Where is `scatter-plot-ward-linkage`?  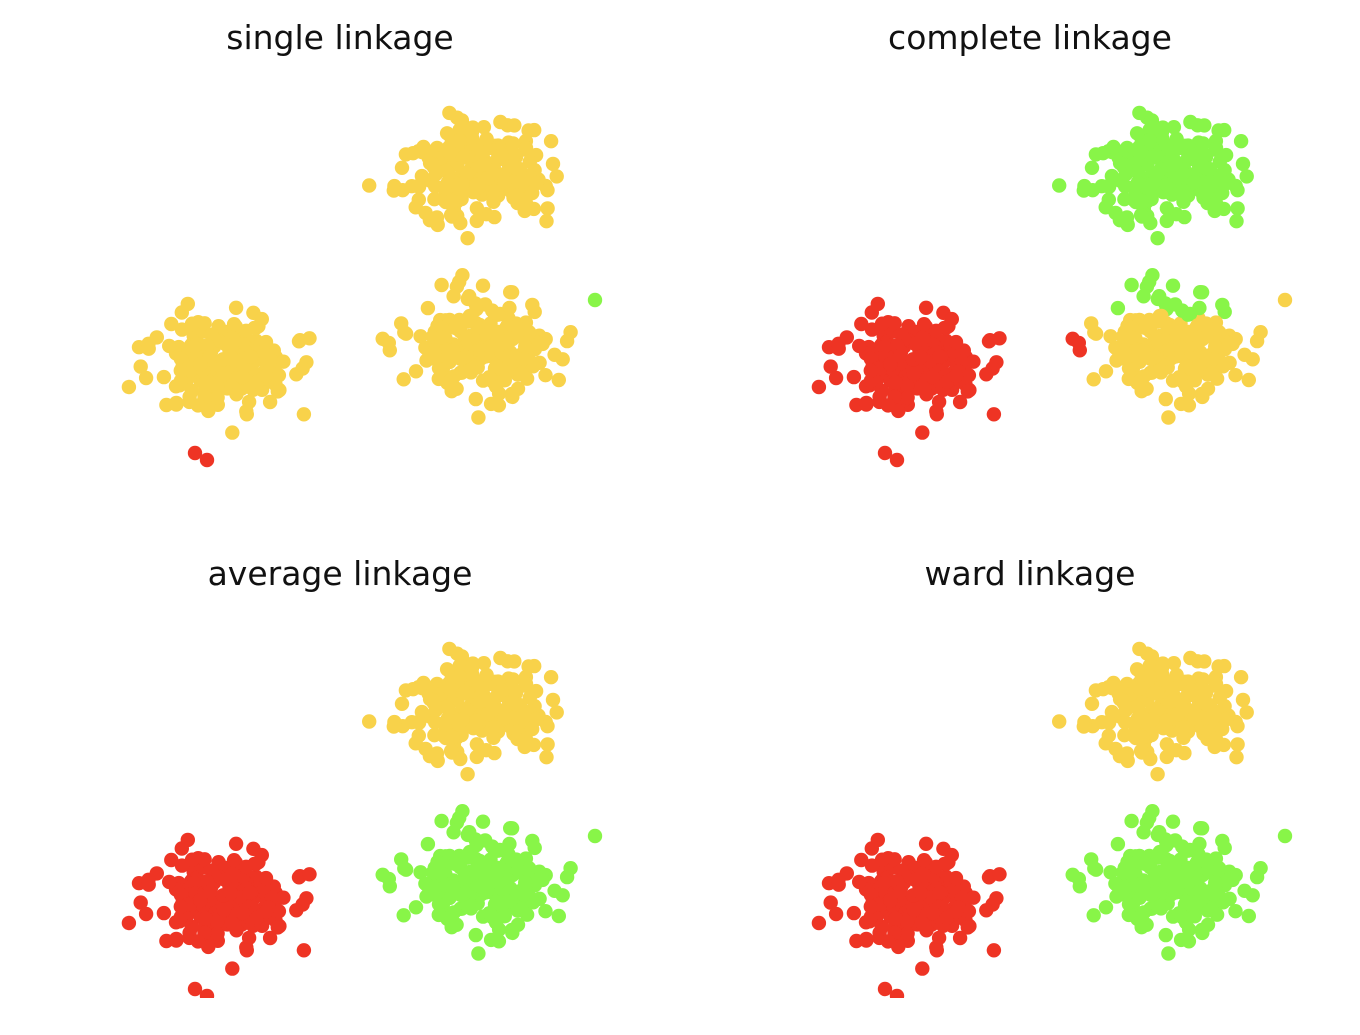
scatter-plot-ward-linkage is located at coordinates (1052, 819).